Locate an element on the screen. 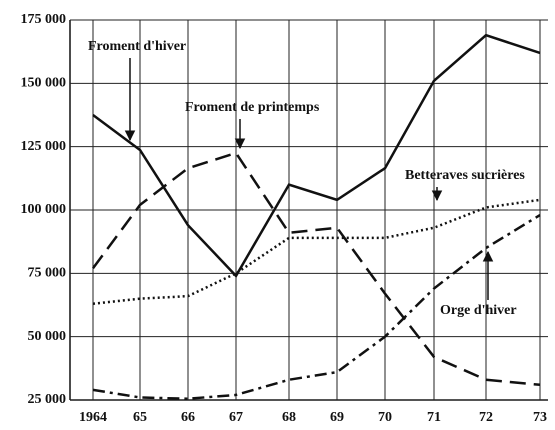  x-tick-label: 70 is located at coordinates (385, 417).